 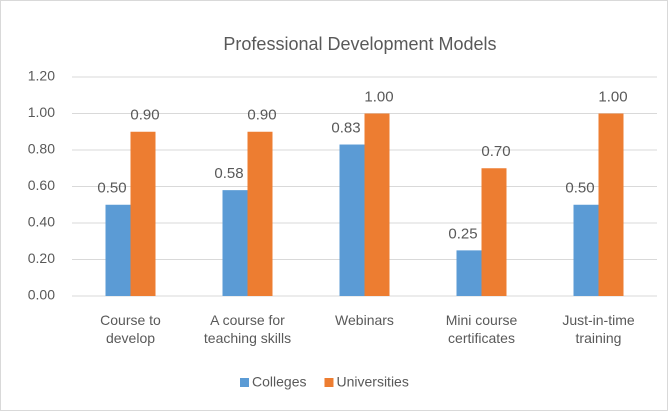 I want to click on data-label: 0.83, so click(x=345, y=127).